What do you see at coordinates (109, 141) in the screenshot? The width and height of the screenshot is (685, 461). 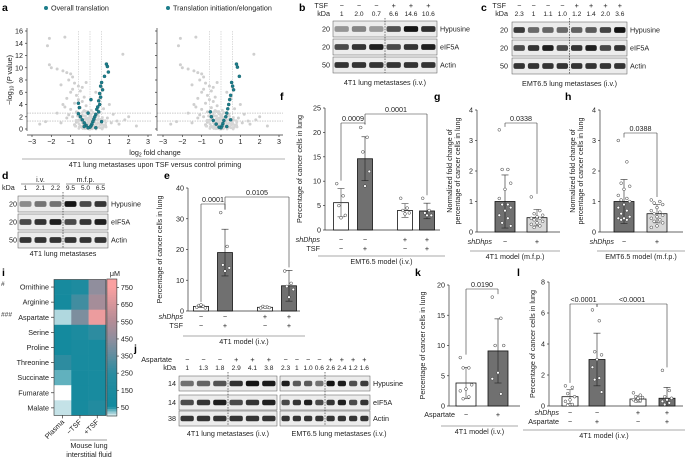 I see `x-tick-label: 1` at bounding box center [109, 141].